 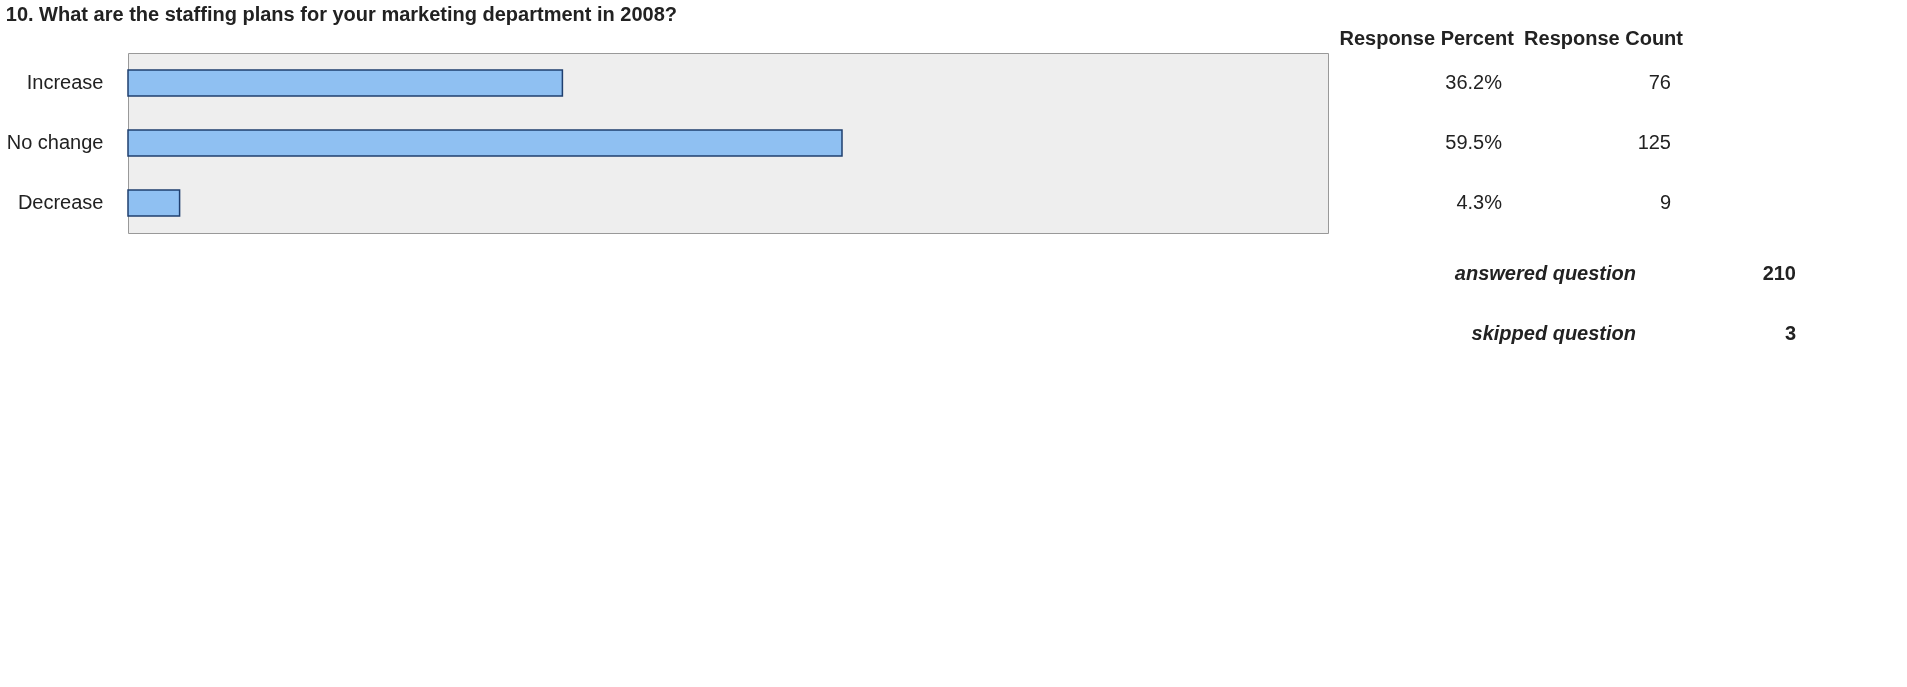 I want to click on text: 210, so click(x=1779, y=273).